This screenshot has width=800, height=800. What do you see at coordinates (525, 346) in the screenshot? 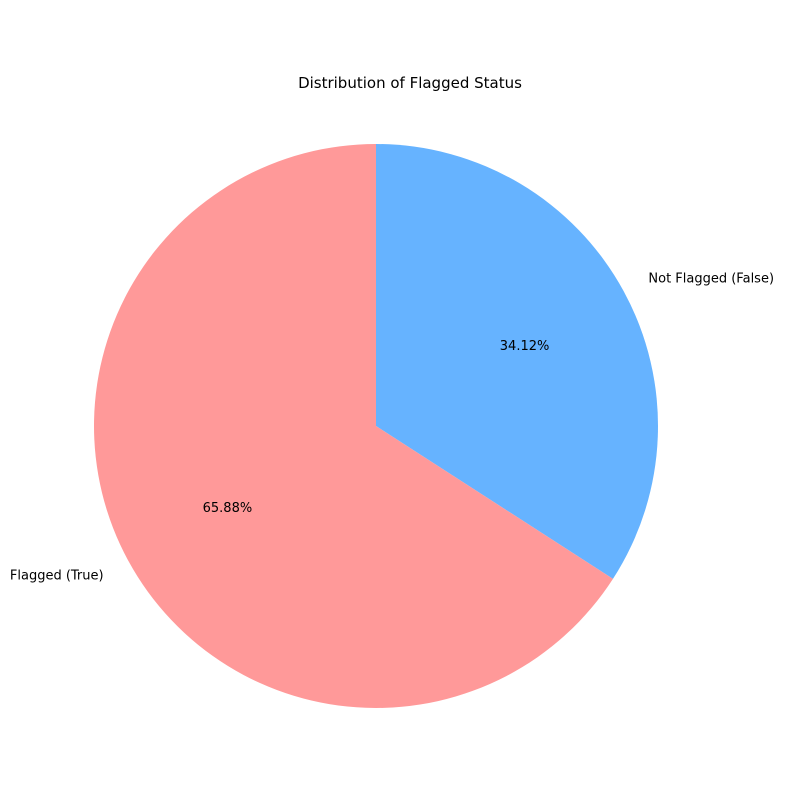
I see `slice-pct-label-0: 34.12%` at bounding box center [525, 346].